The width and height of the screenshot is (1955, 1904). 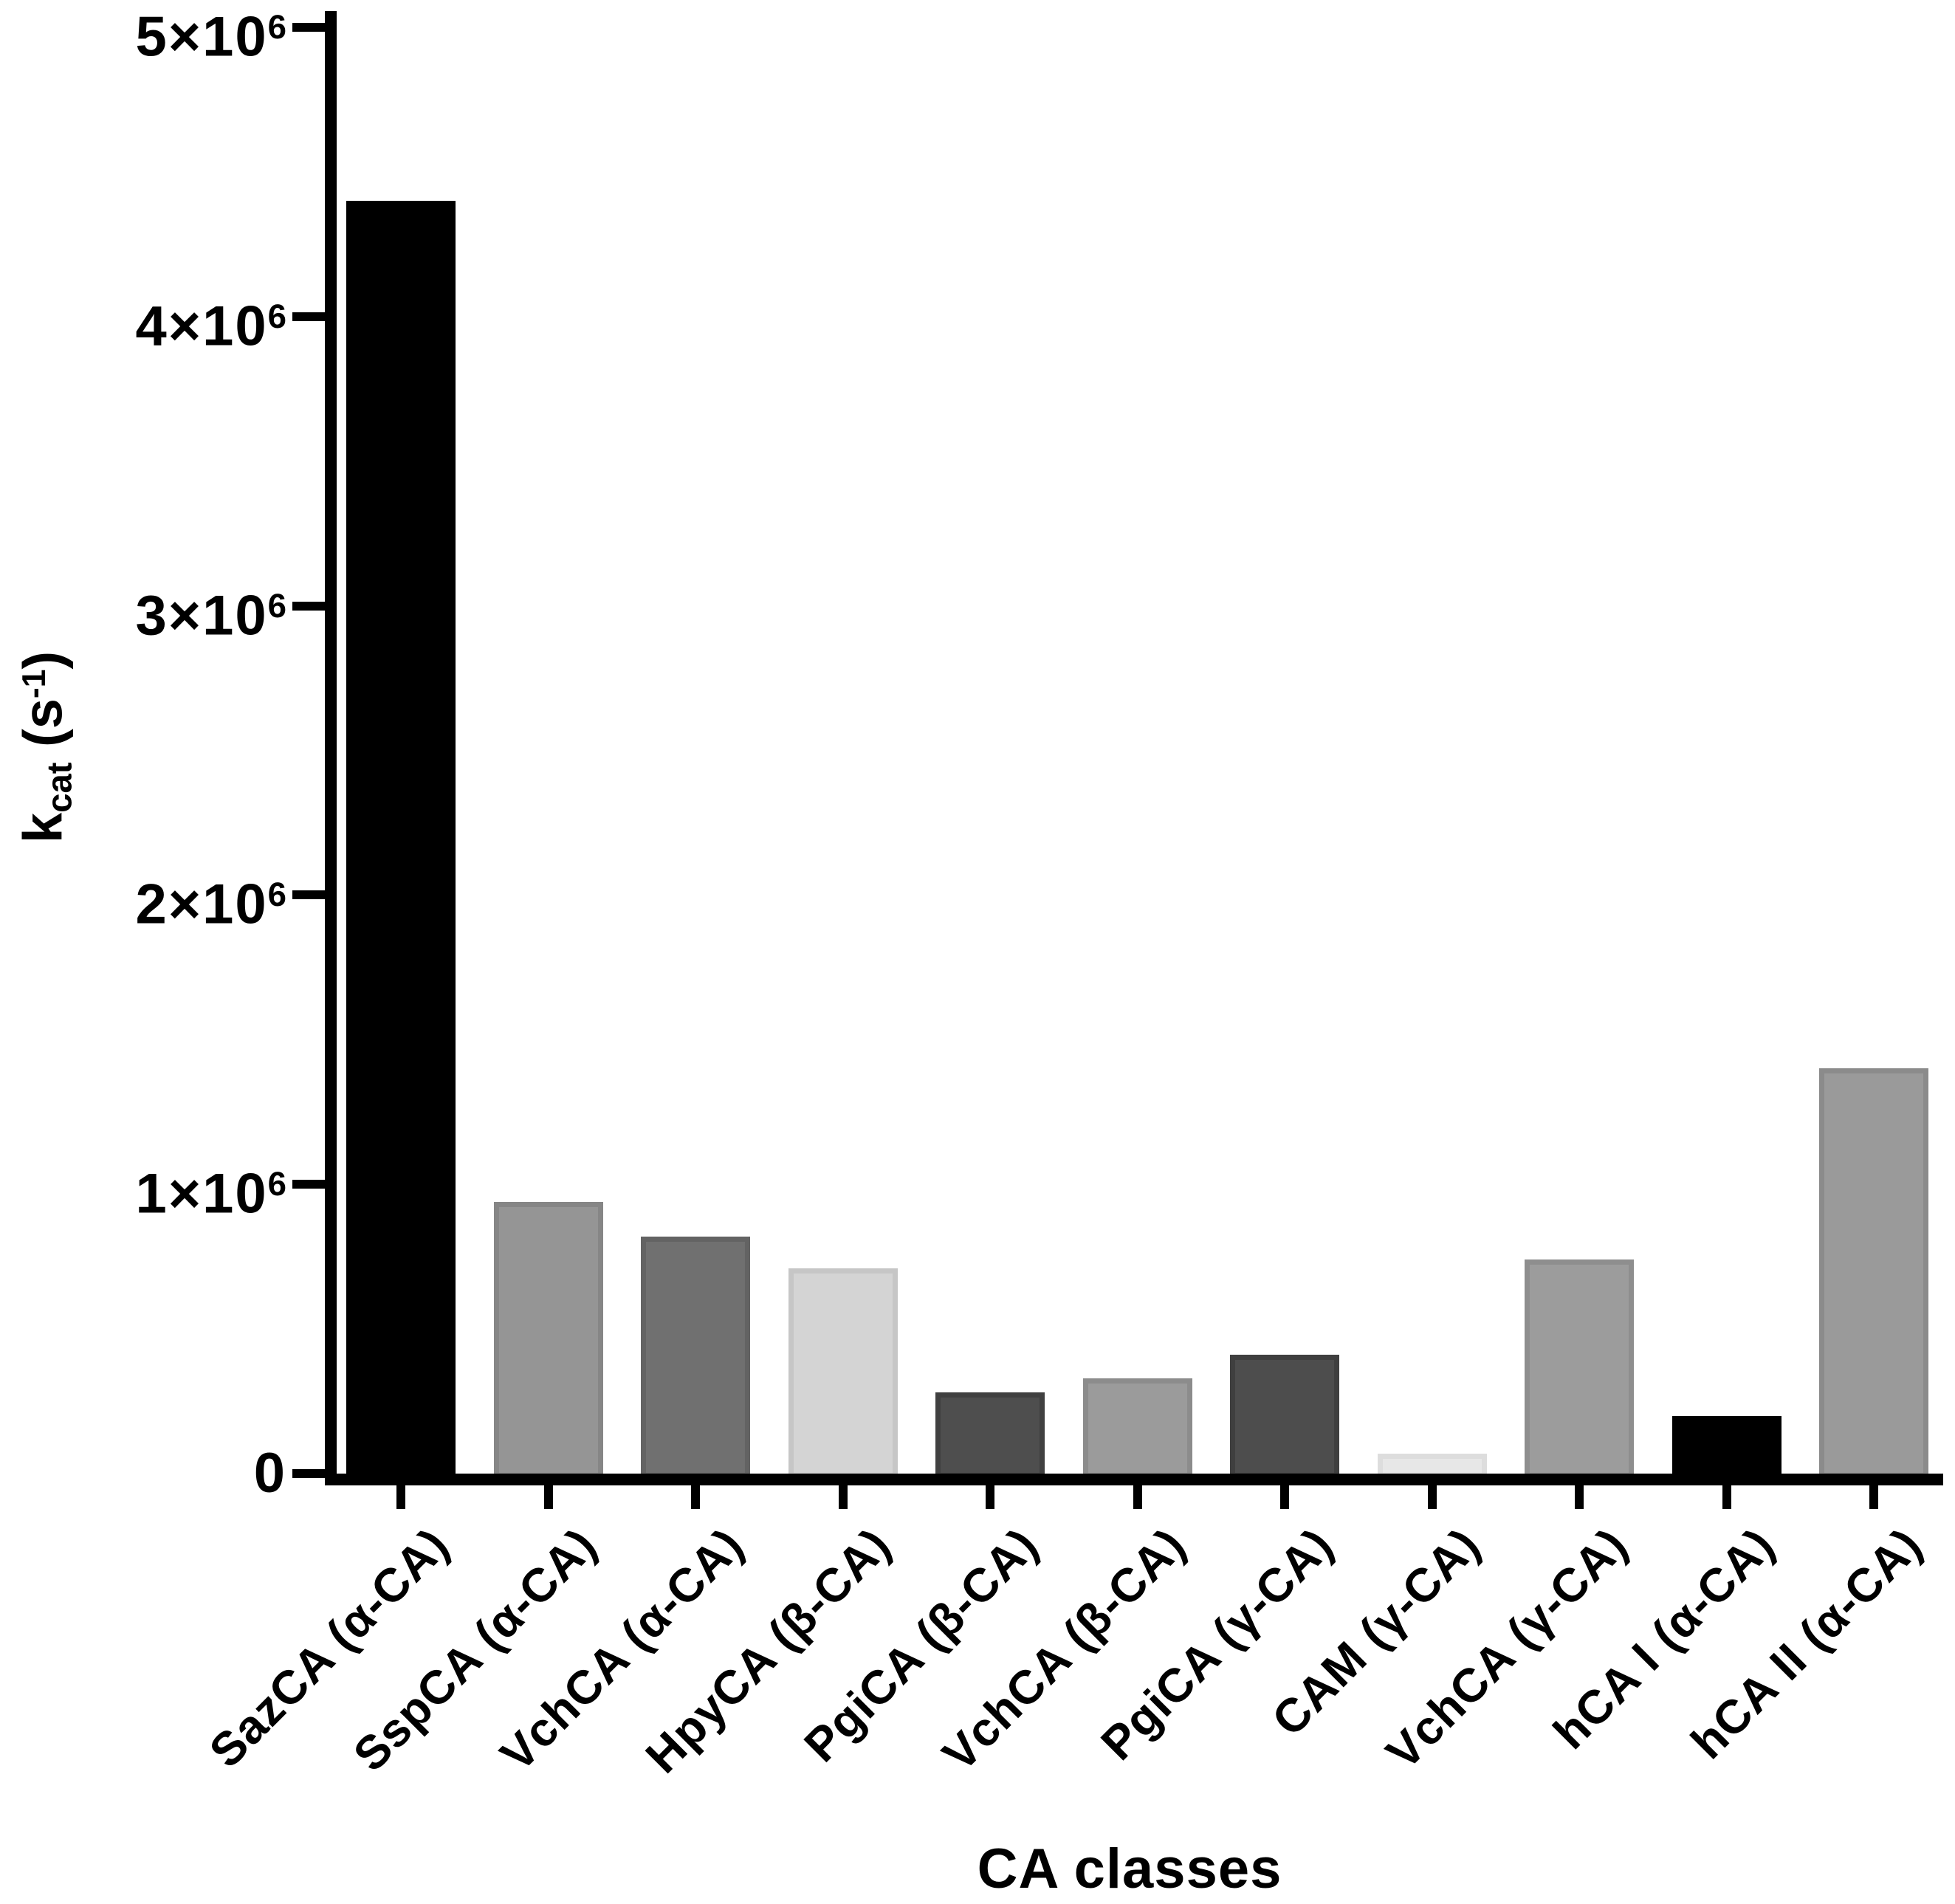 What do you see at coordinates (990, 1497) in the screenshot?
I see `x-tick-mark-pgica-beta` at bounding box center [990, 1497].